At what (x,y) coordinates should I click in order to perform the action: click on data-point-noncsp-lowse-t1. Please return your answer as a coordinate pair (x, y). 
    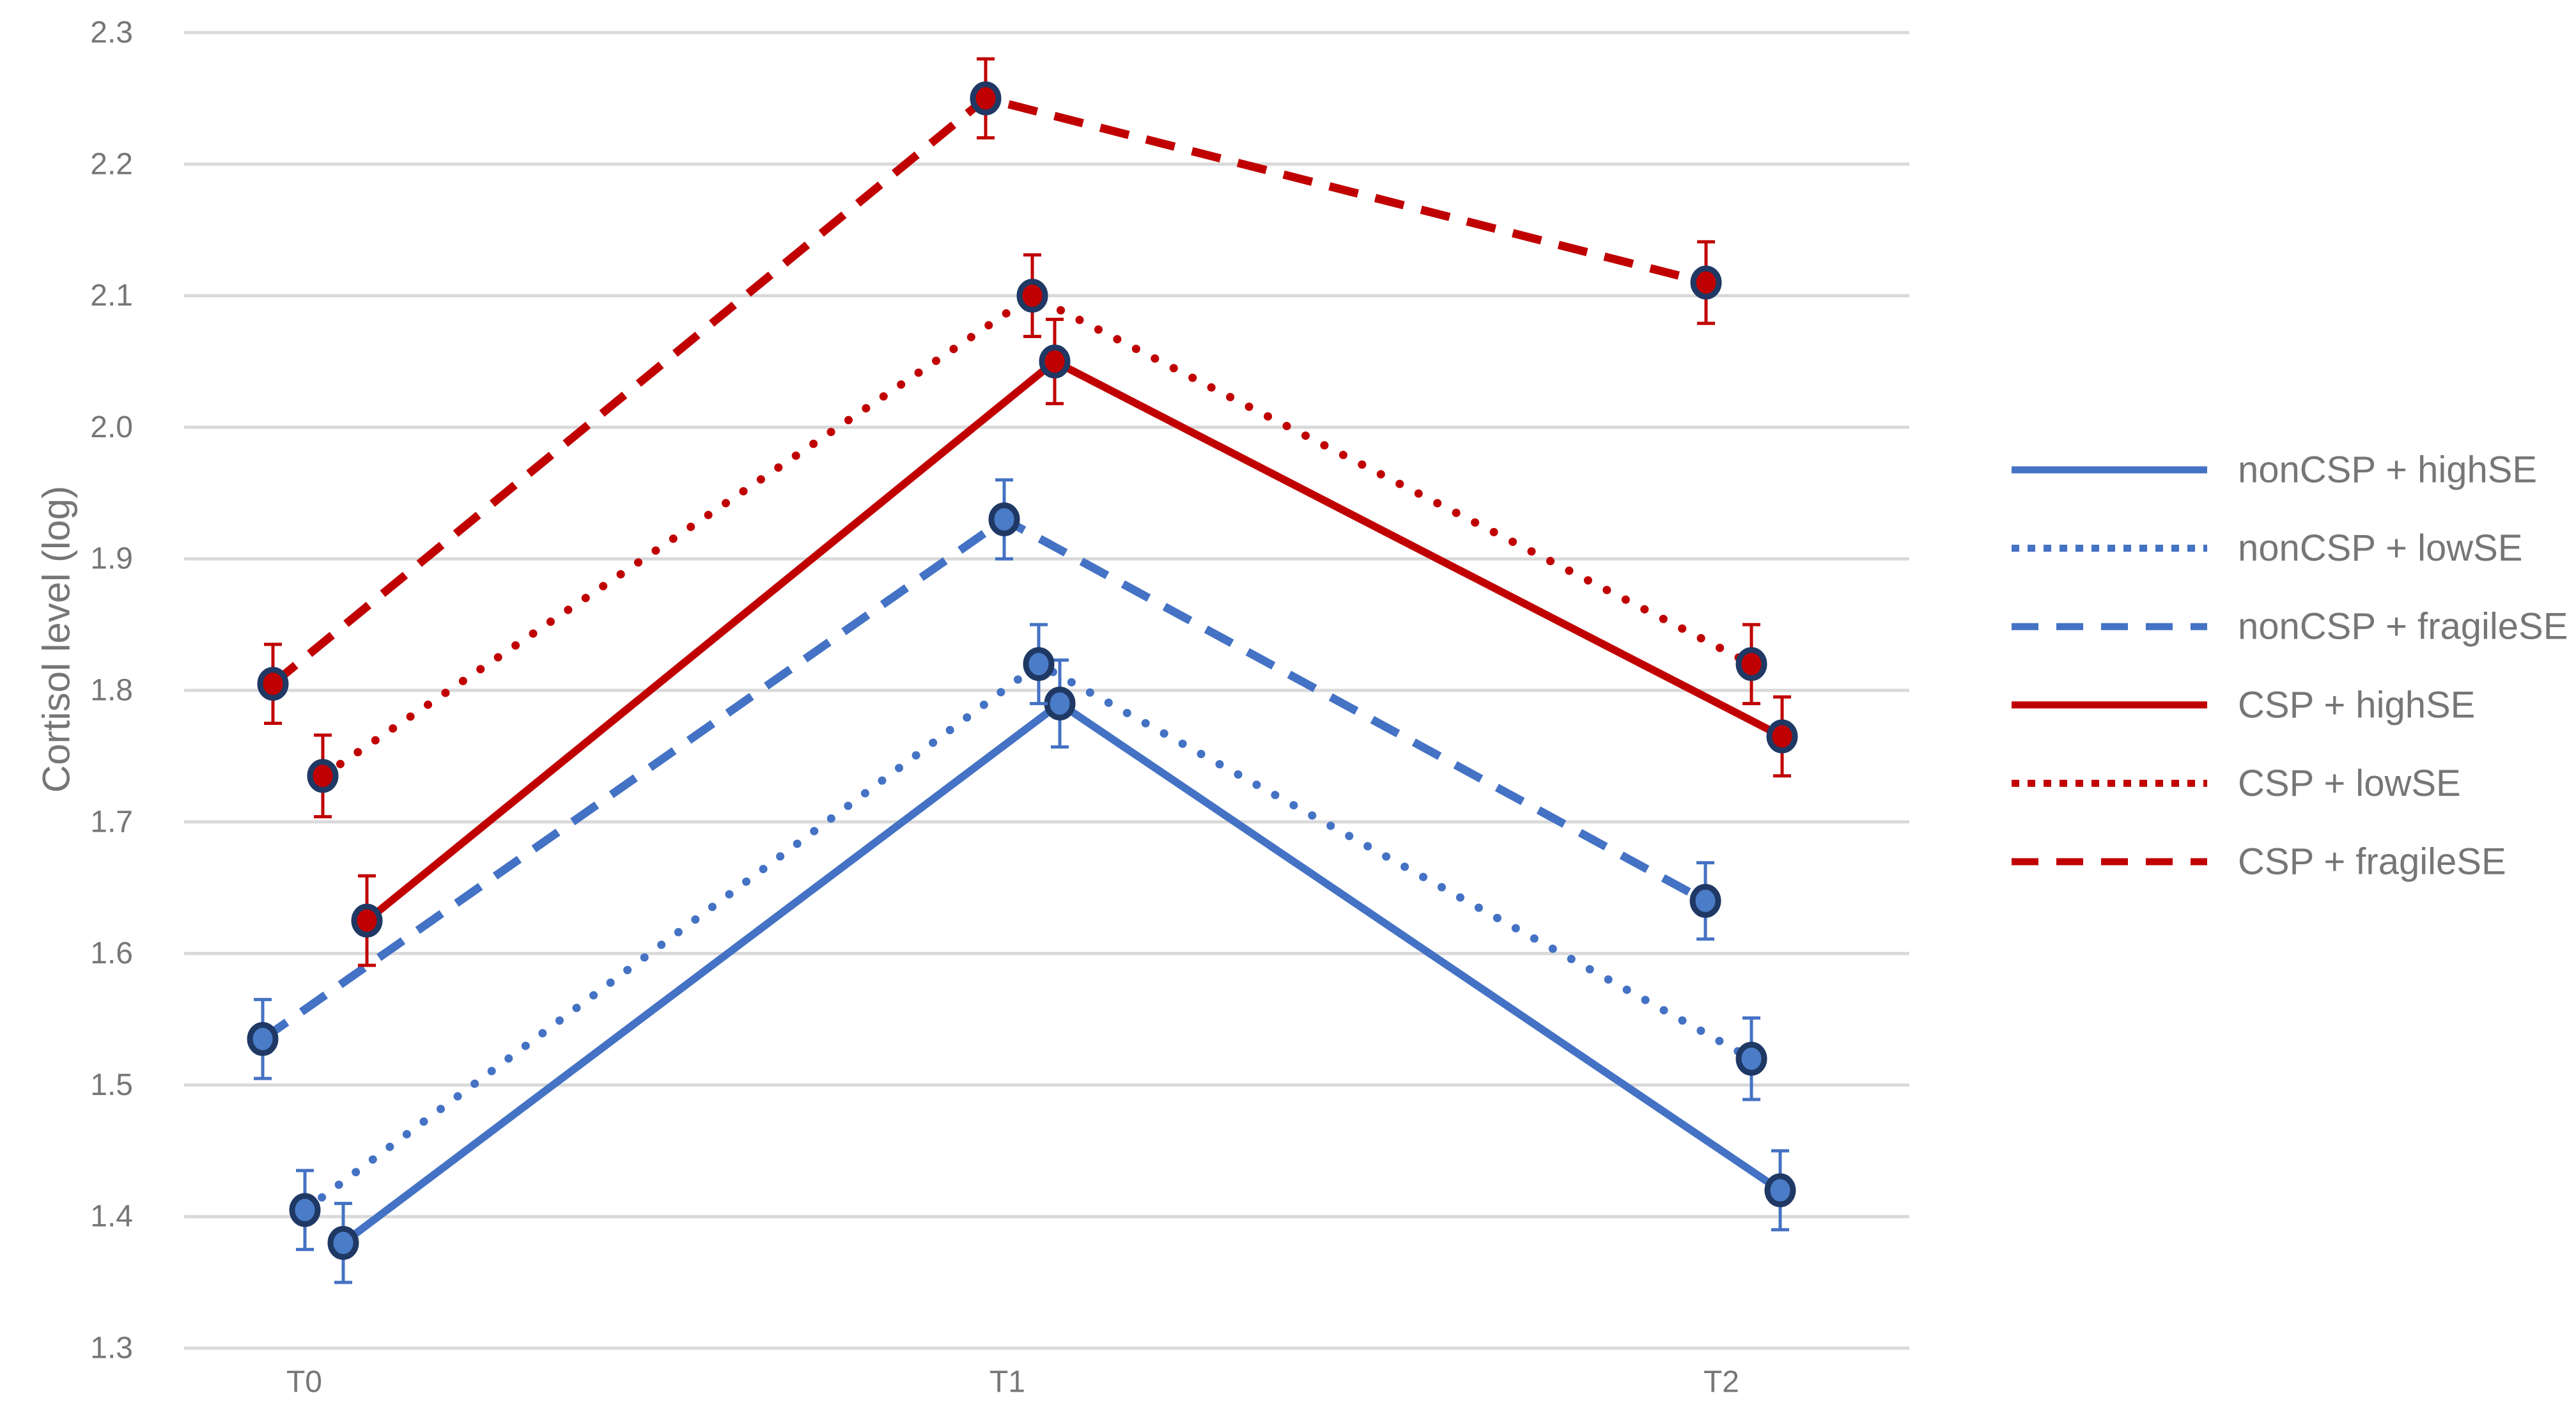
    Looking at the image, I should click on (1039, 664).